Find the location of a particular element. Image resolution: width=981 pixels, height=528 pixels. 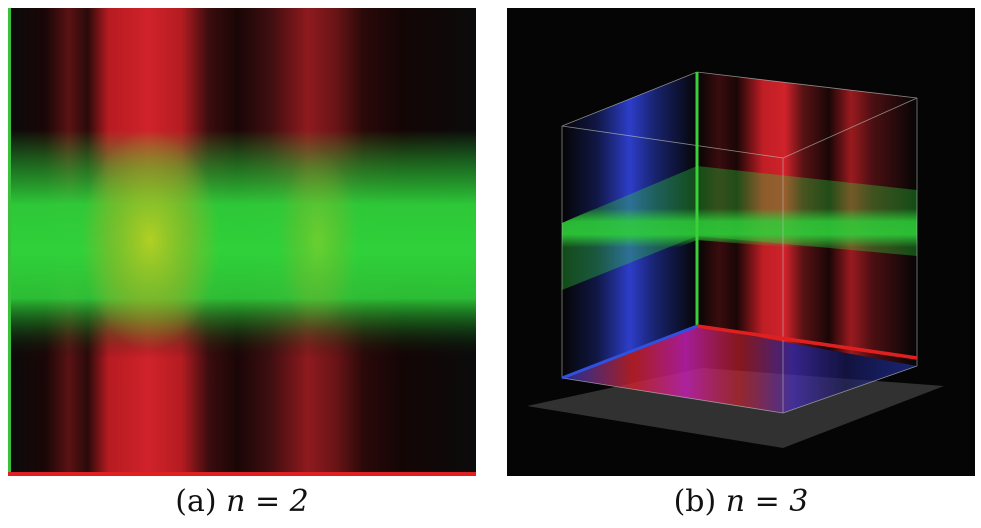

caption-a: (a) n = 2 is located at coordinates (242, 502).